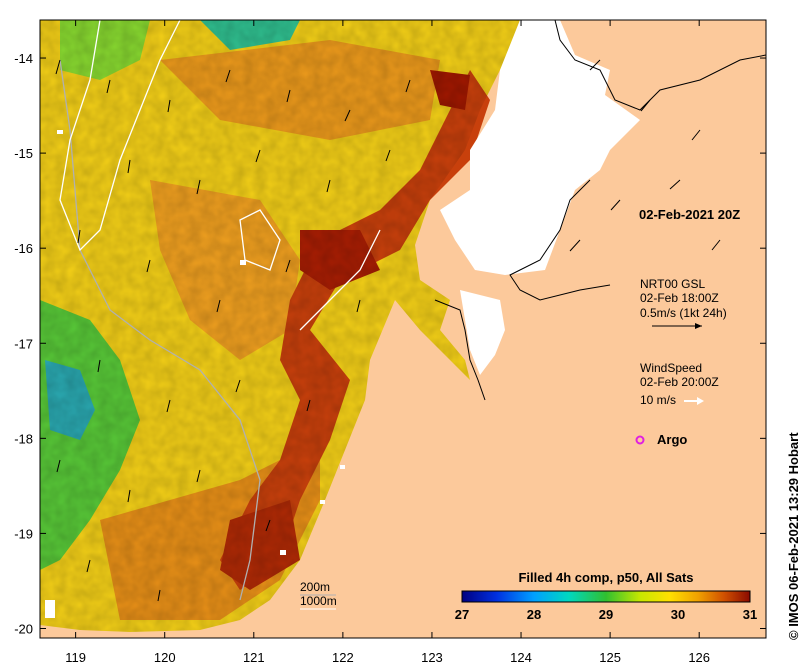  I want to click on colorbar-tick-label: 29, so click(606, 614).